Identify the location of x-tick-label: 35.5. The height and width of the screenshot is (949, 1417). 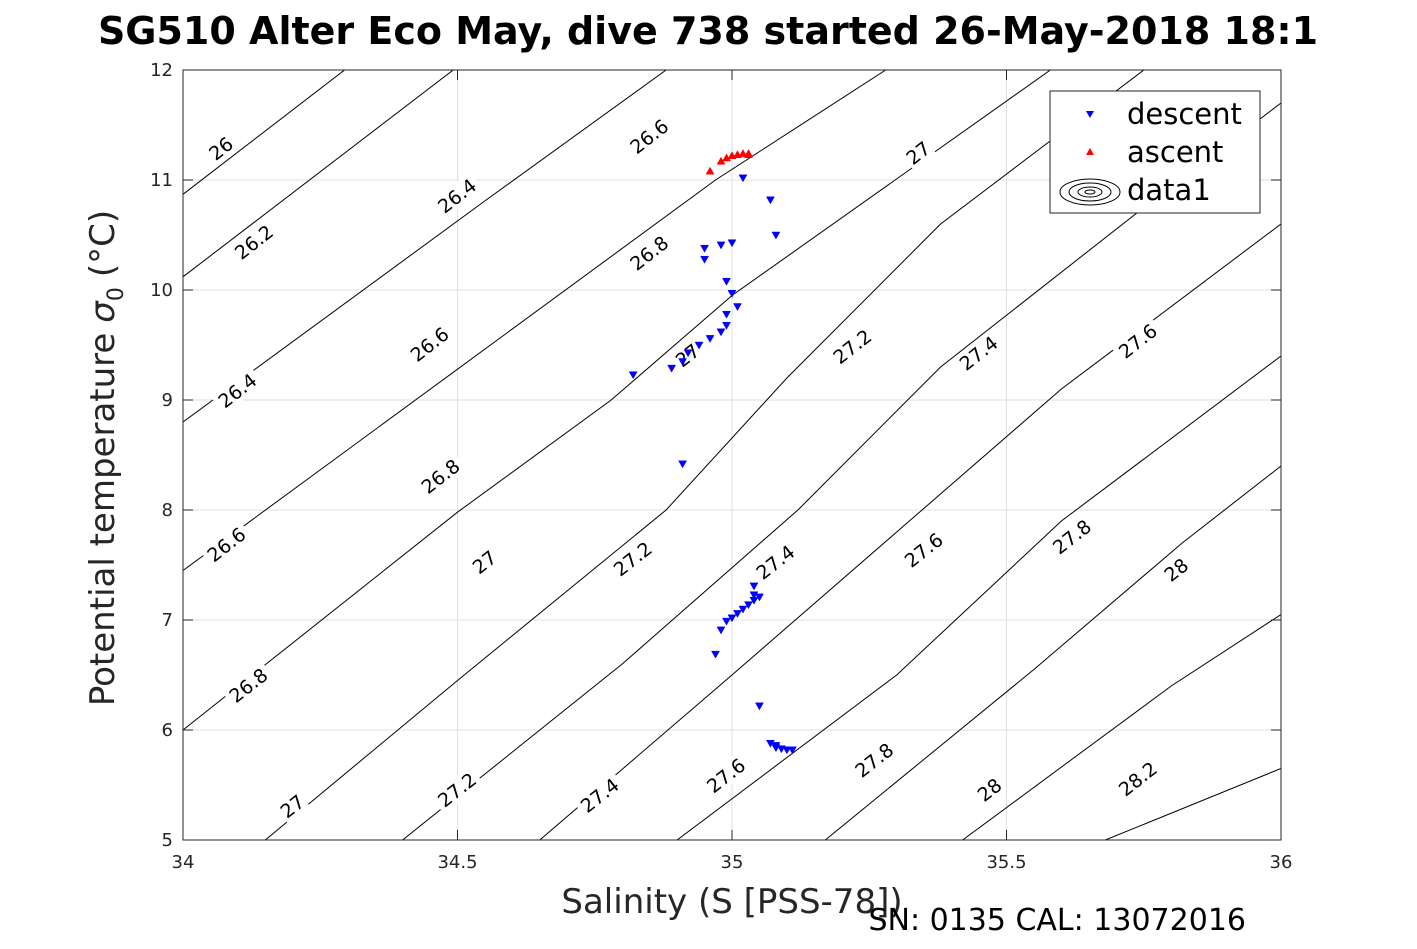
(1006, 862).